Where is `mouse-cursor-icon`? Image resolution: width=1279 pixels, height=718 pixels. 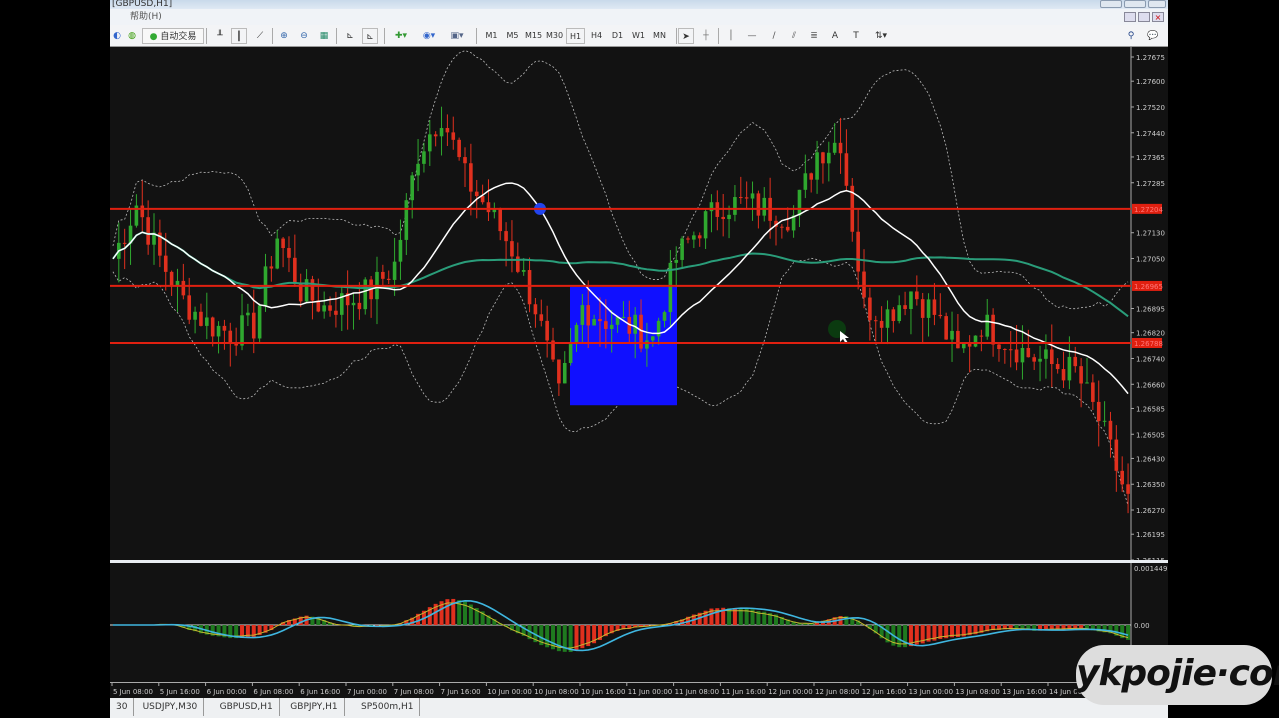 mouse-cursor-icon is located at coordinates (844, 337).